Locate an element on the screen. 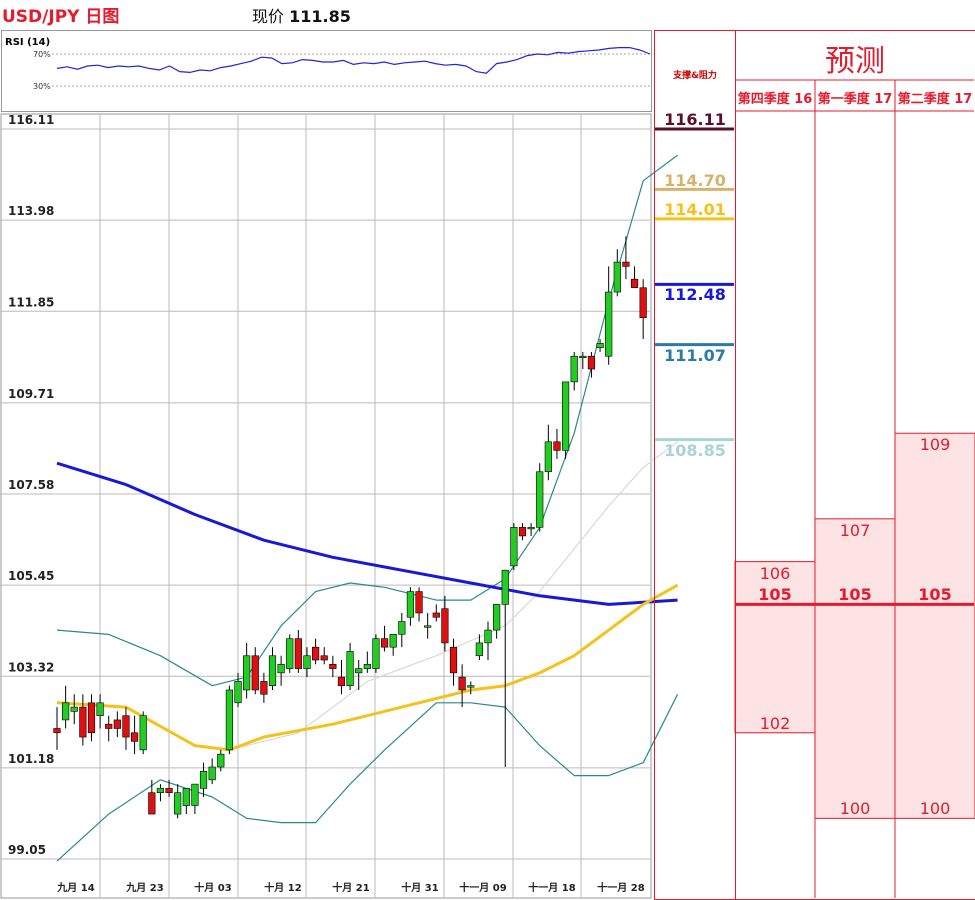  y-tick-label: 113.98 is located at coordinates (31, 211).